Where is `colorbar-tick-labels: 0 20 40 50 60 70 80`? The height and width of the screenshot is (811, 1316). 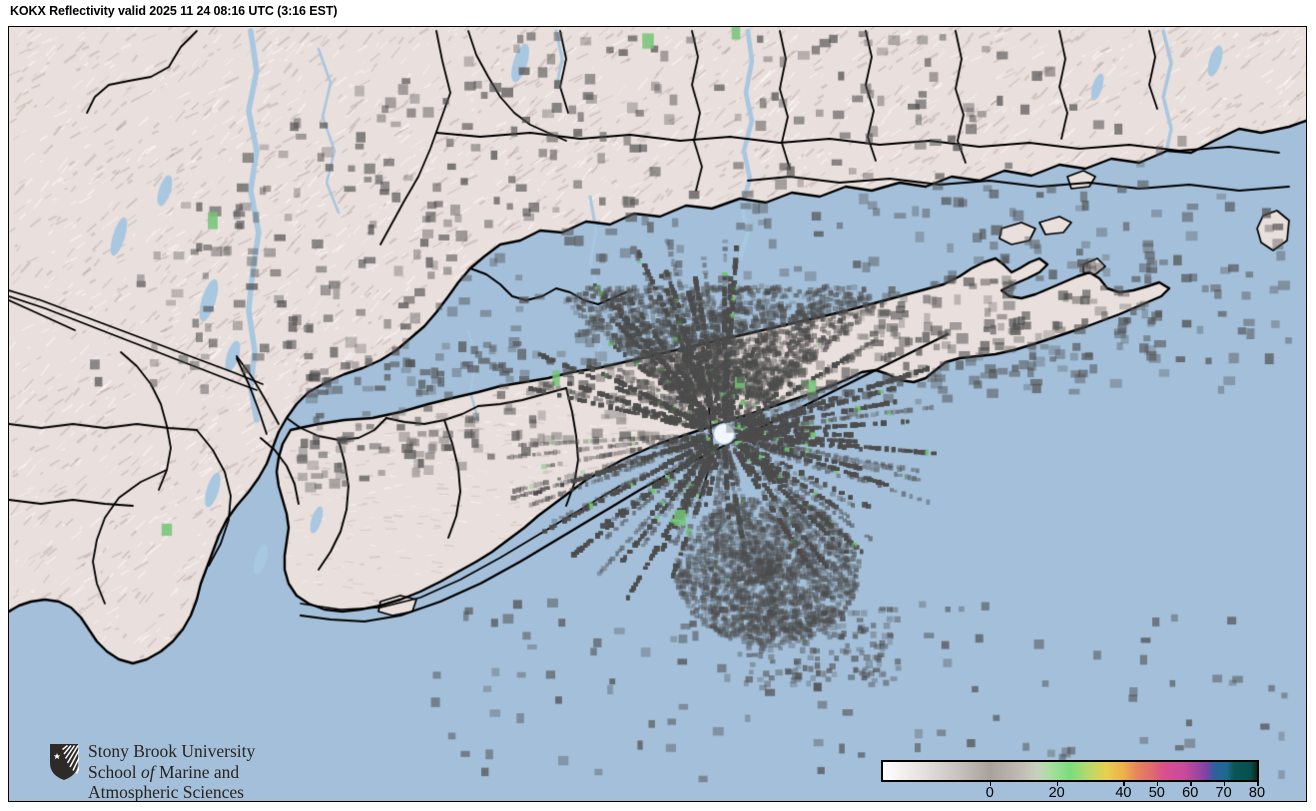
colorbar-tick-labels: 0 20 40 50 60 70 80 is located at coordinates (1073, 791).